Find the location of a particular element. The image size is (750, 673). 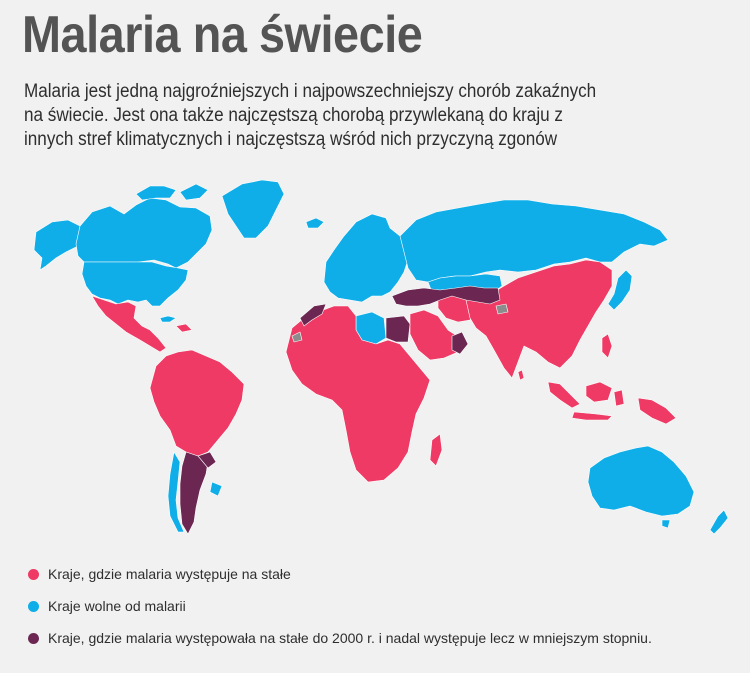

no-data-regions is located at coordinates (400, 323).